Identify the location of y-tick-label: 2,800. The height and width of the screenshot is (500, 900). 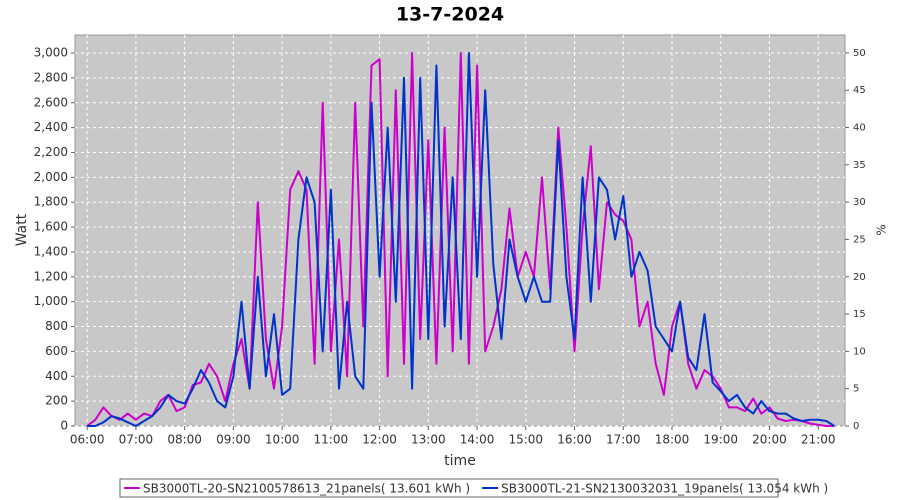
(51, 77).